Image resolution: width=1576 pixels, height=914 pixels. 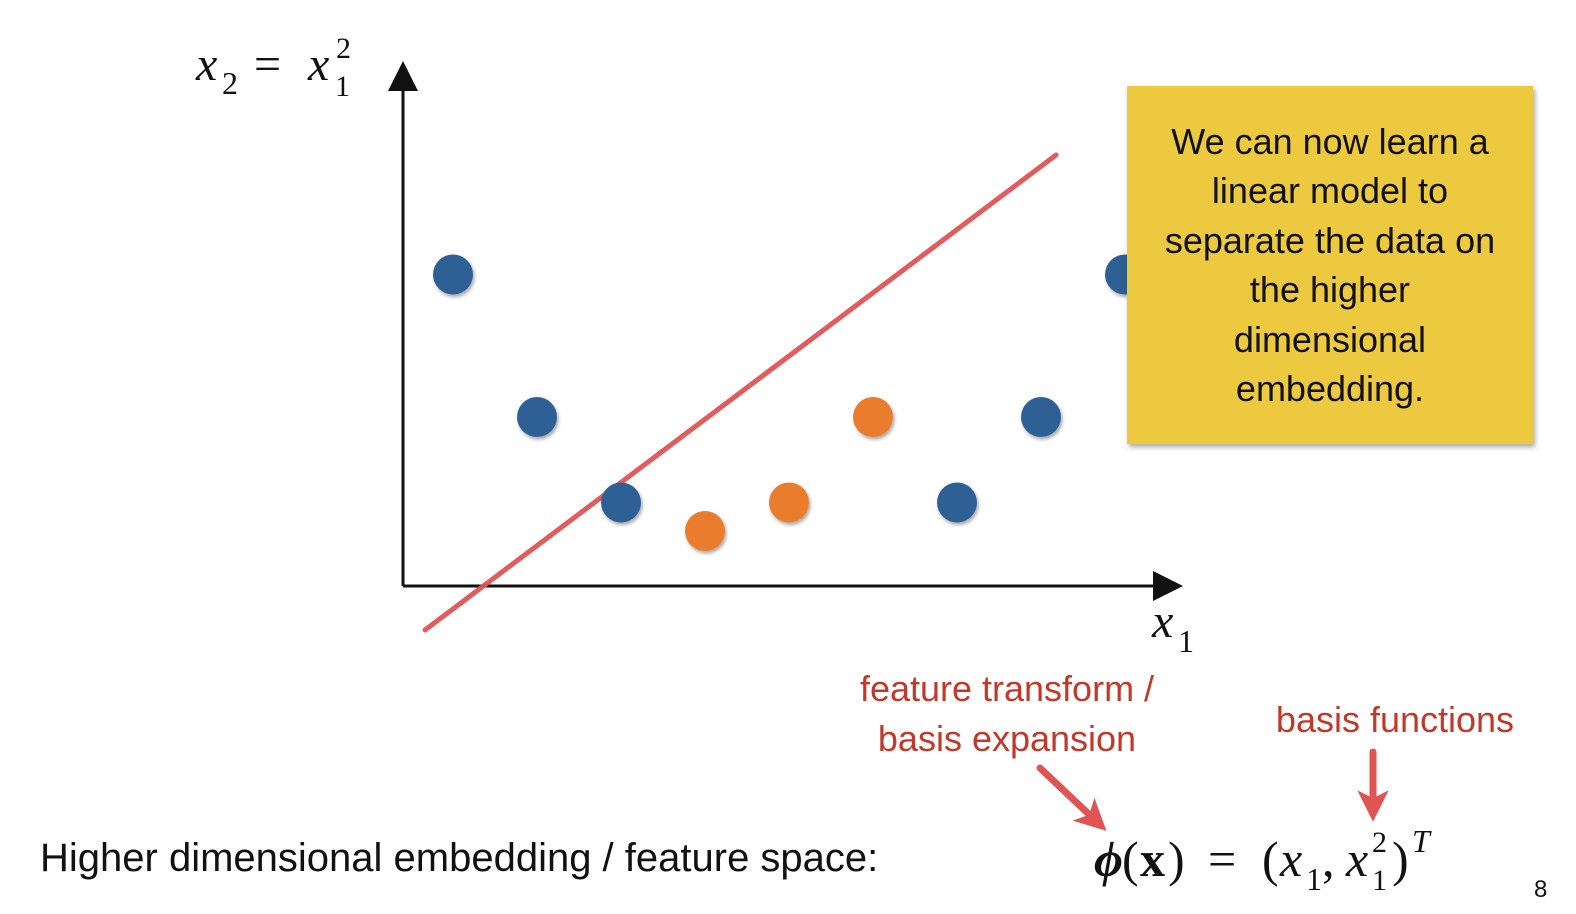 I want to click on feature-transform-arrow, so click(x=1071, y=797).